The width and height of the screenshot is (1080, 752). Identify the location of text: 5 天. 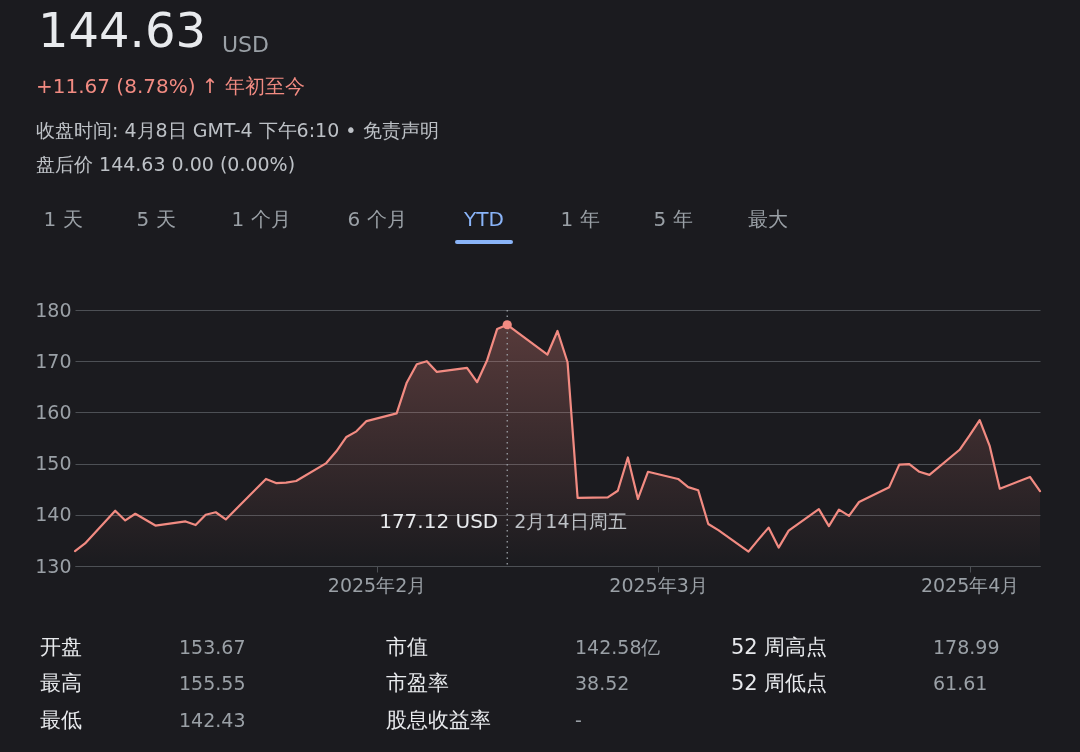
(156, 219).